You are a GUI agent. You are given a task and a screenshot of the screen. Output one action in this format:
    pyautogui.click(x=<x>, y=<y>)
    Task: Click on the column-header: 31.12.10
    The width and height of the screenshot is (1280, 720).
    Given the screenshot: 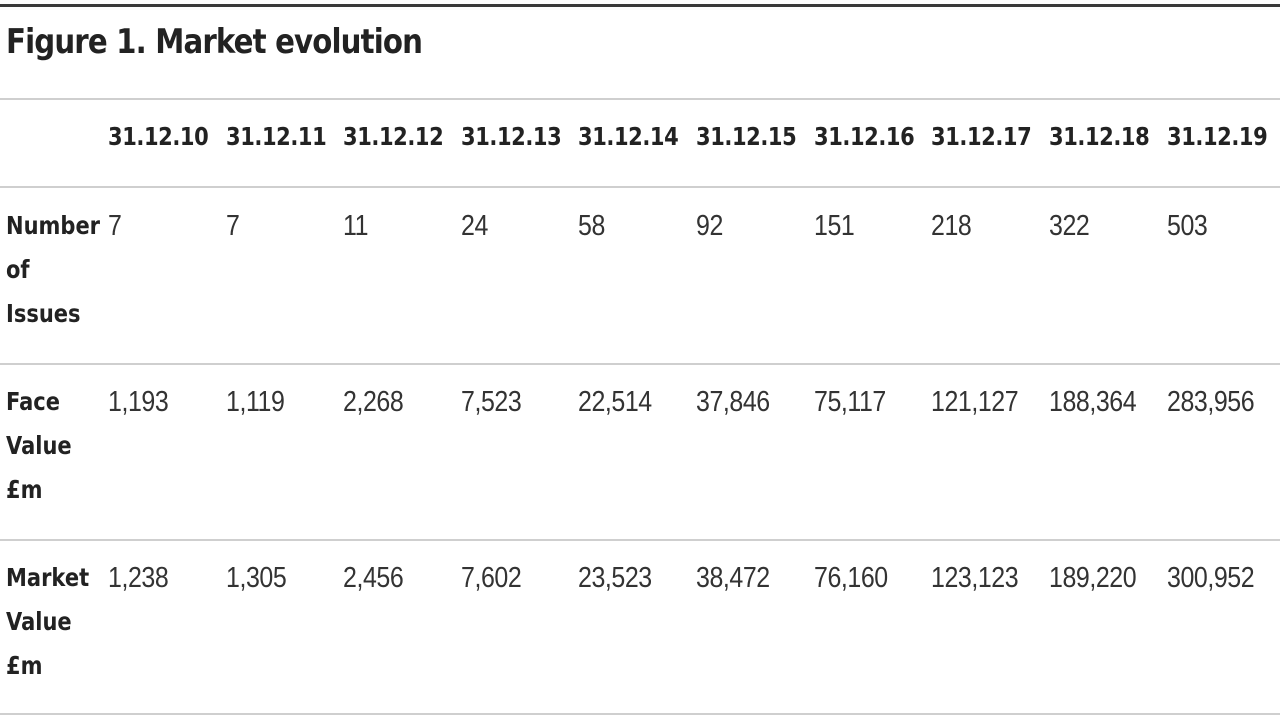 What is the action you would take?
    pyautogui.click(x=158, y=136)
    